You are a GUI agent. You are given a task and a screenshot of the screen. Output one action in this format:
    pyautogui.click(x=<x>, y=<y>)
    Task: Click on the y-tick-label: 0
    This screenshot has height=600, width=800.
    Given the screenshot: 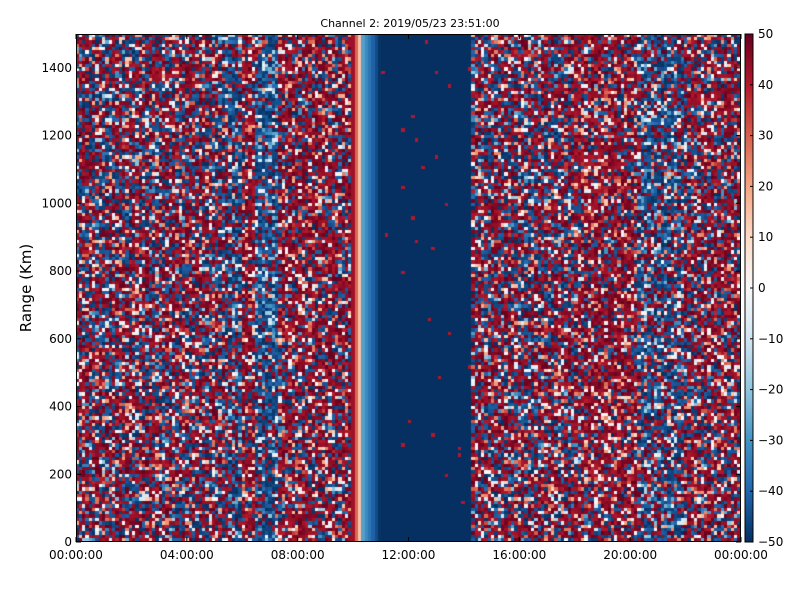 What is the action you would take?
    pyautogui.click(x=68, y=542)
    